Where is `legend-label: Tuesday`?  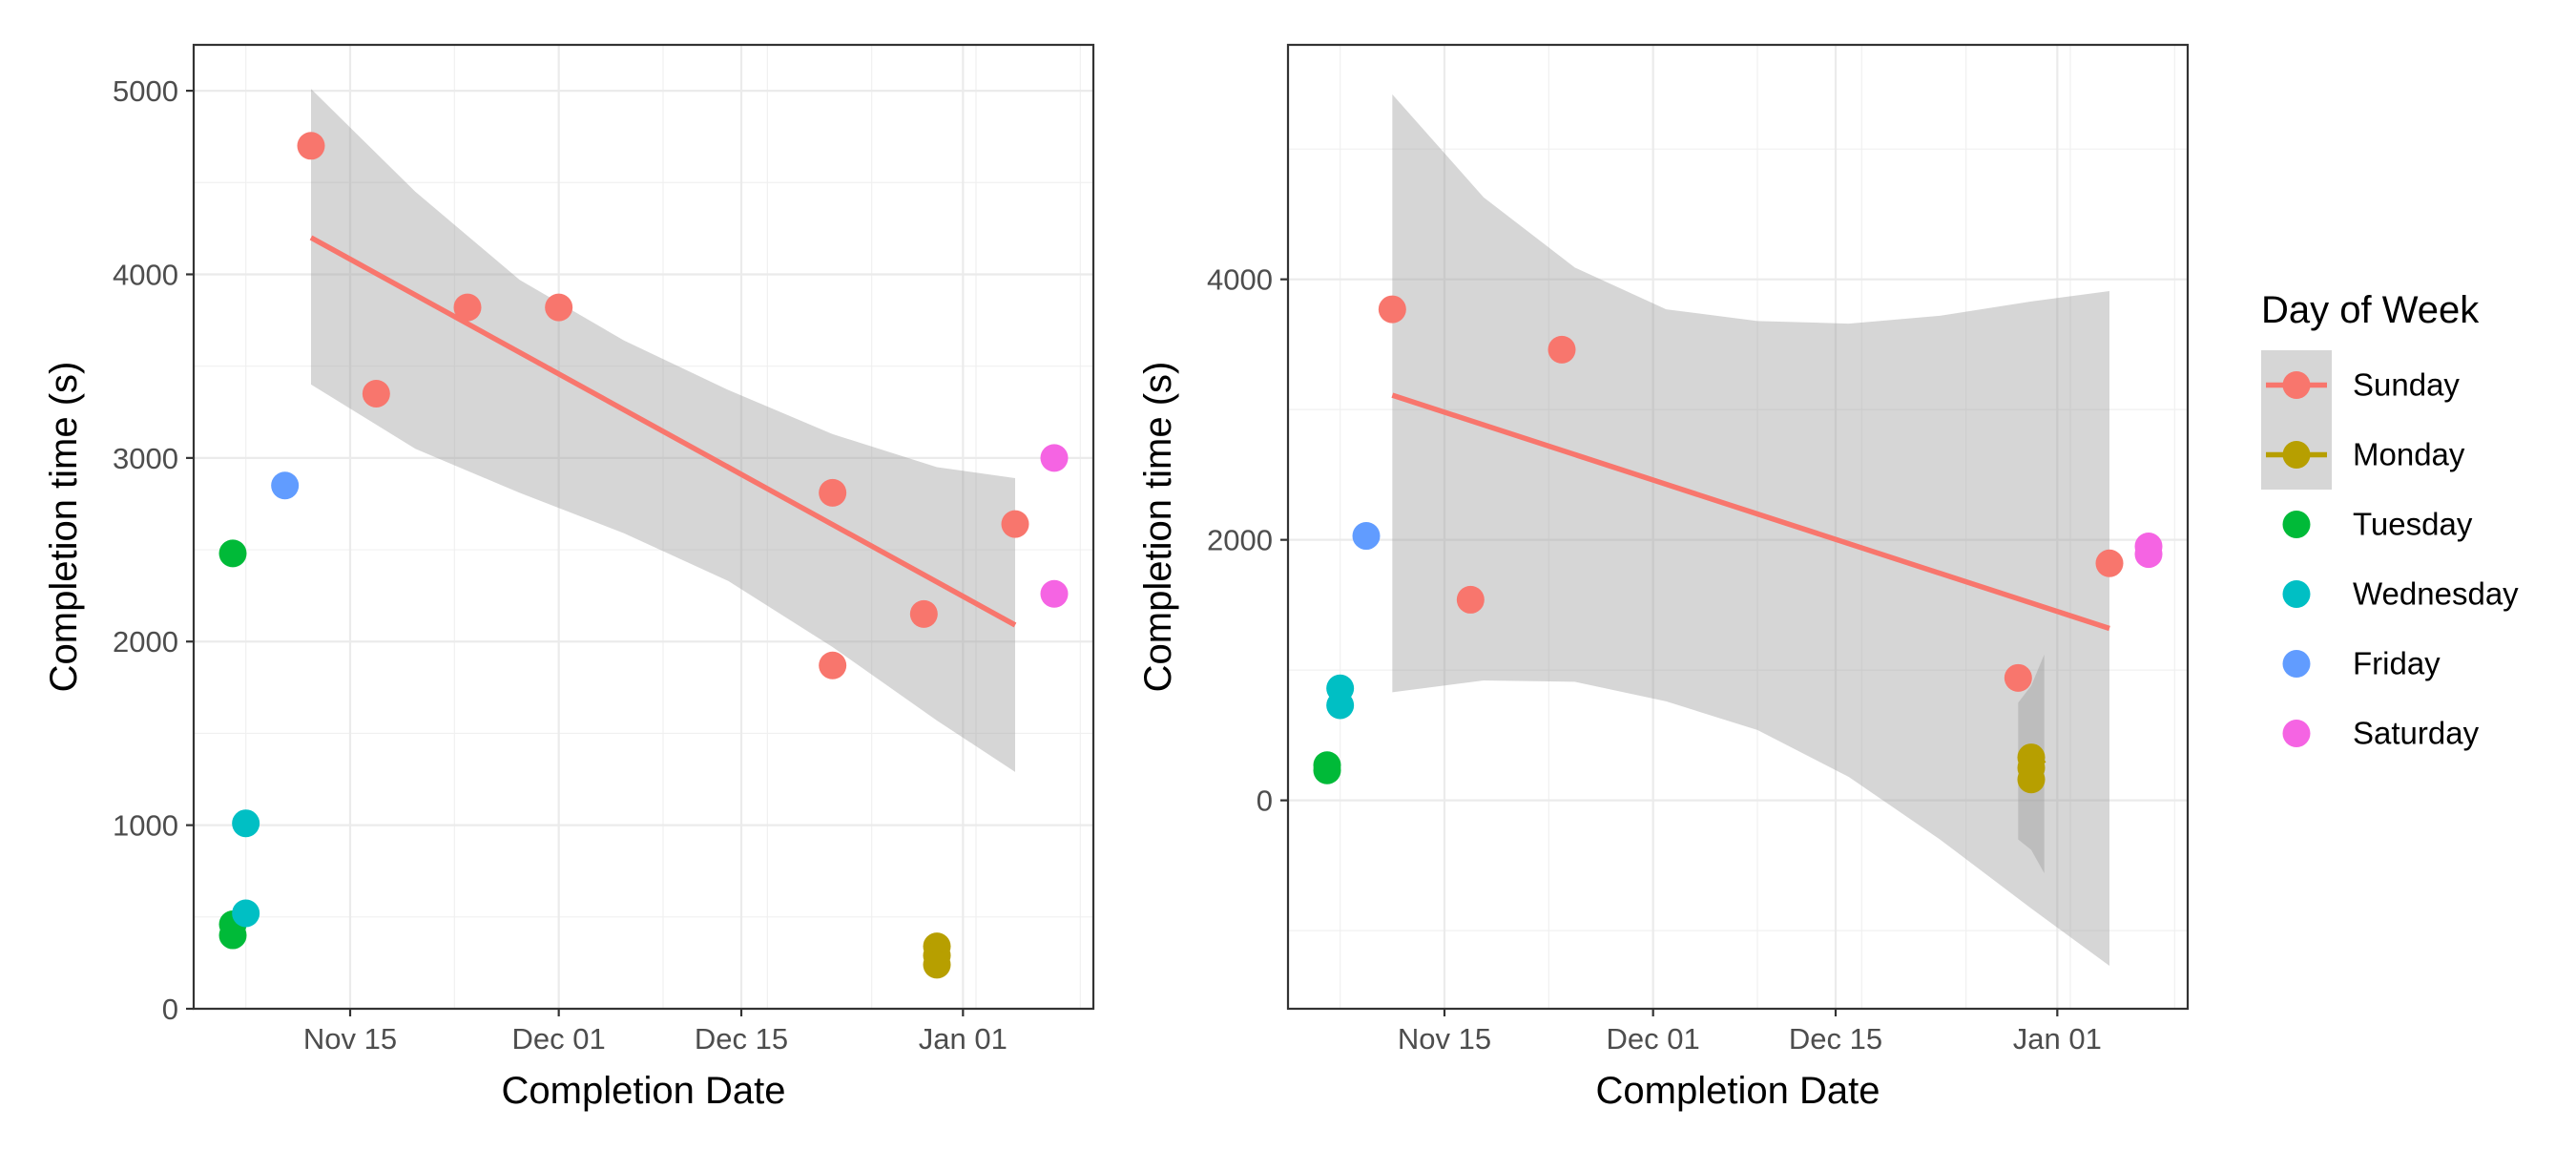 legend-label: Tuesday is located at coordinates (2413, 524).